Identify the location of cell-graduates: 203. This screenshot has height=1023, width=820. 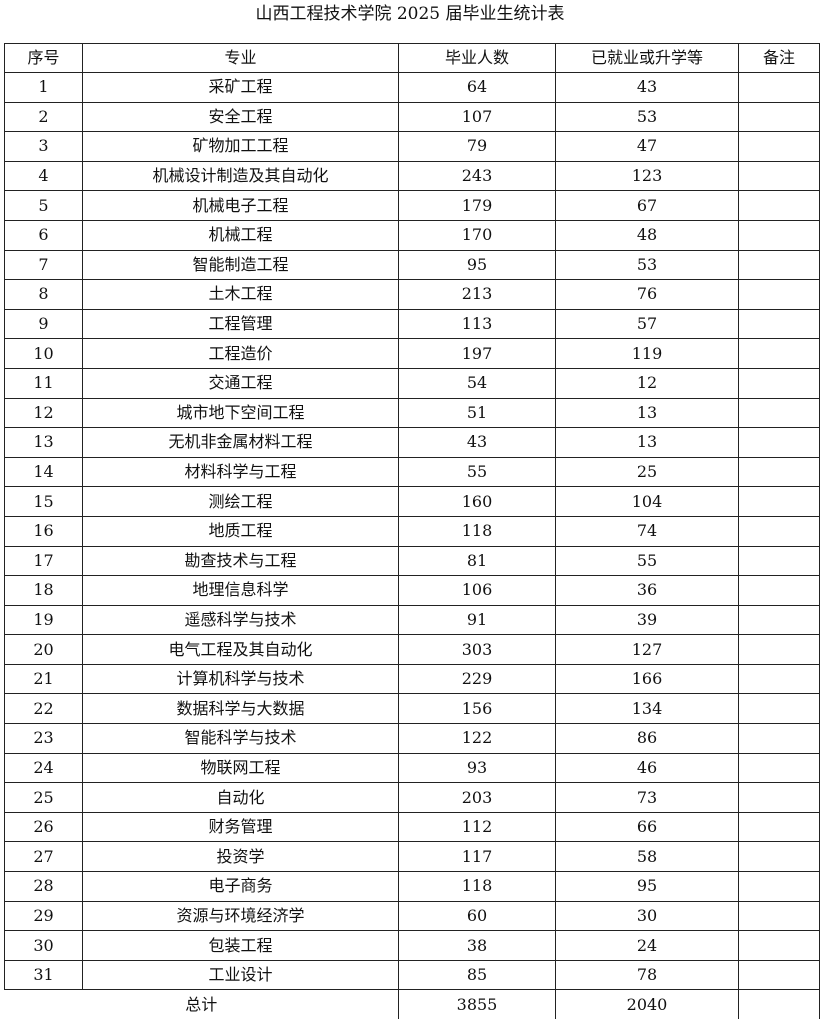
(477, 797).